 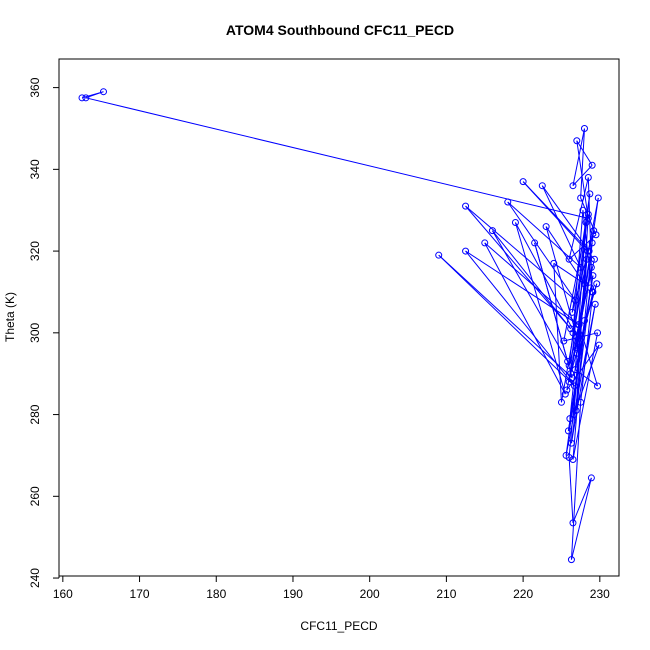 I want to click on x-tick-label: 230, so click(x=600, y=594).